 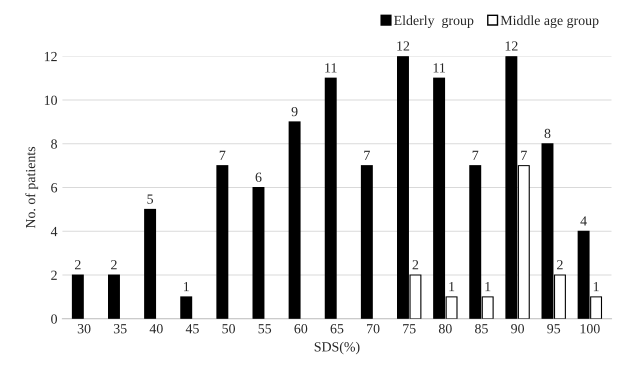 What do you see at coordinates (50, 57) in the screenshot?
I see `y-tick-label: 12` at bounding box center [50, 57].